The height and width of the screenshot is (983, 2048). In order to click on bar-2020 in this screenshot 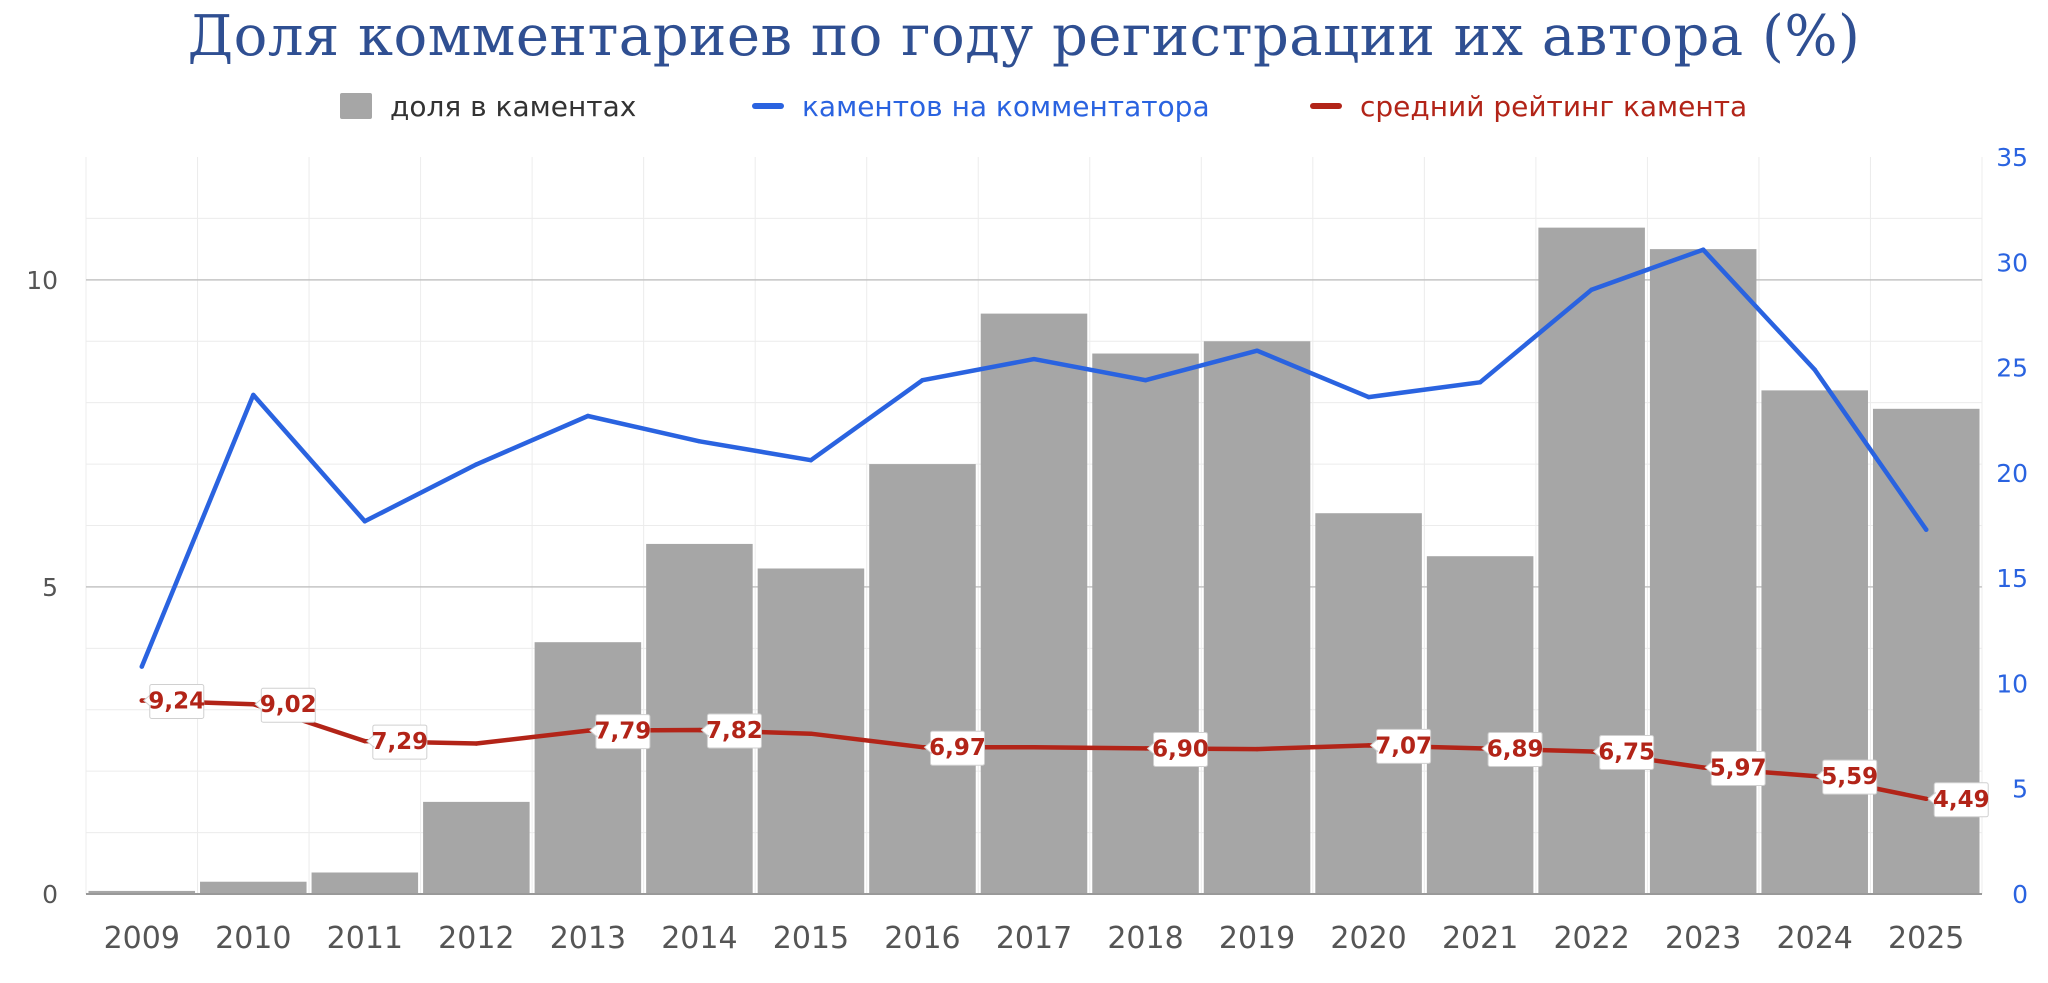, I will do `click(1368, 703)`.